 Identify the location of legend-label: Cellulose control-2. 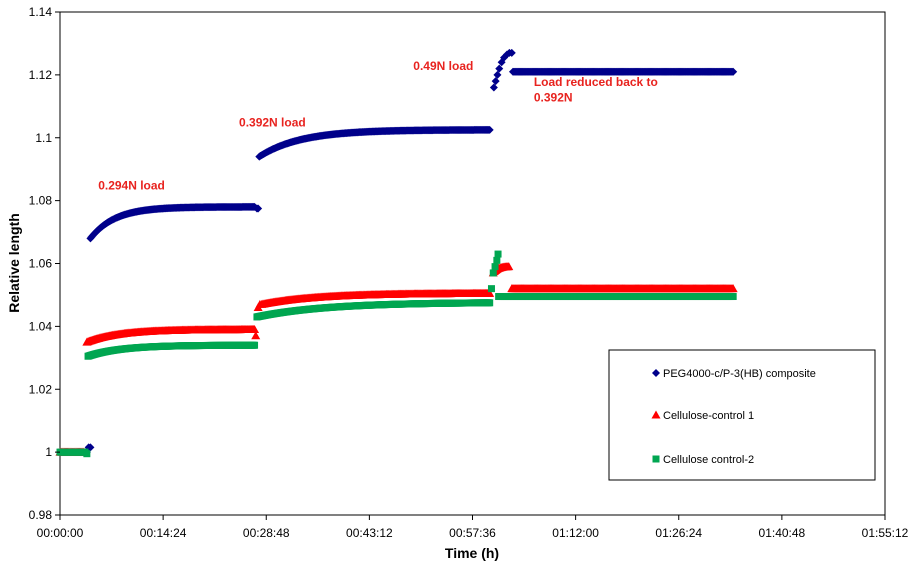
(708, 460).